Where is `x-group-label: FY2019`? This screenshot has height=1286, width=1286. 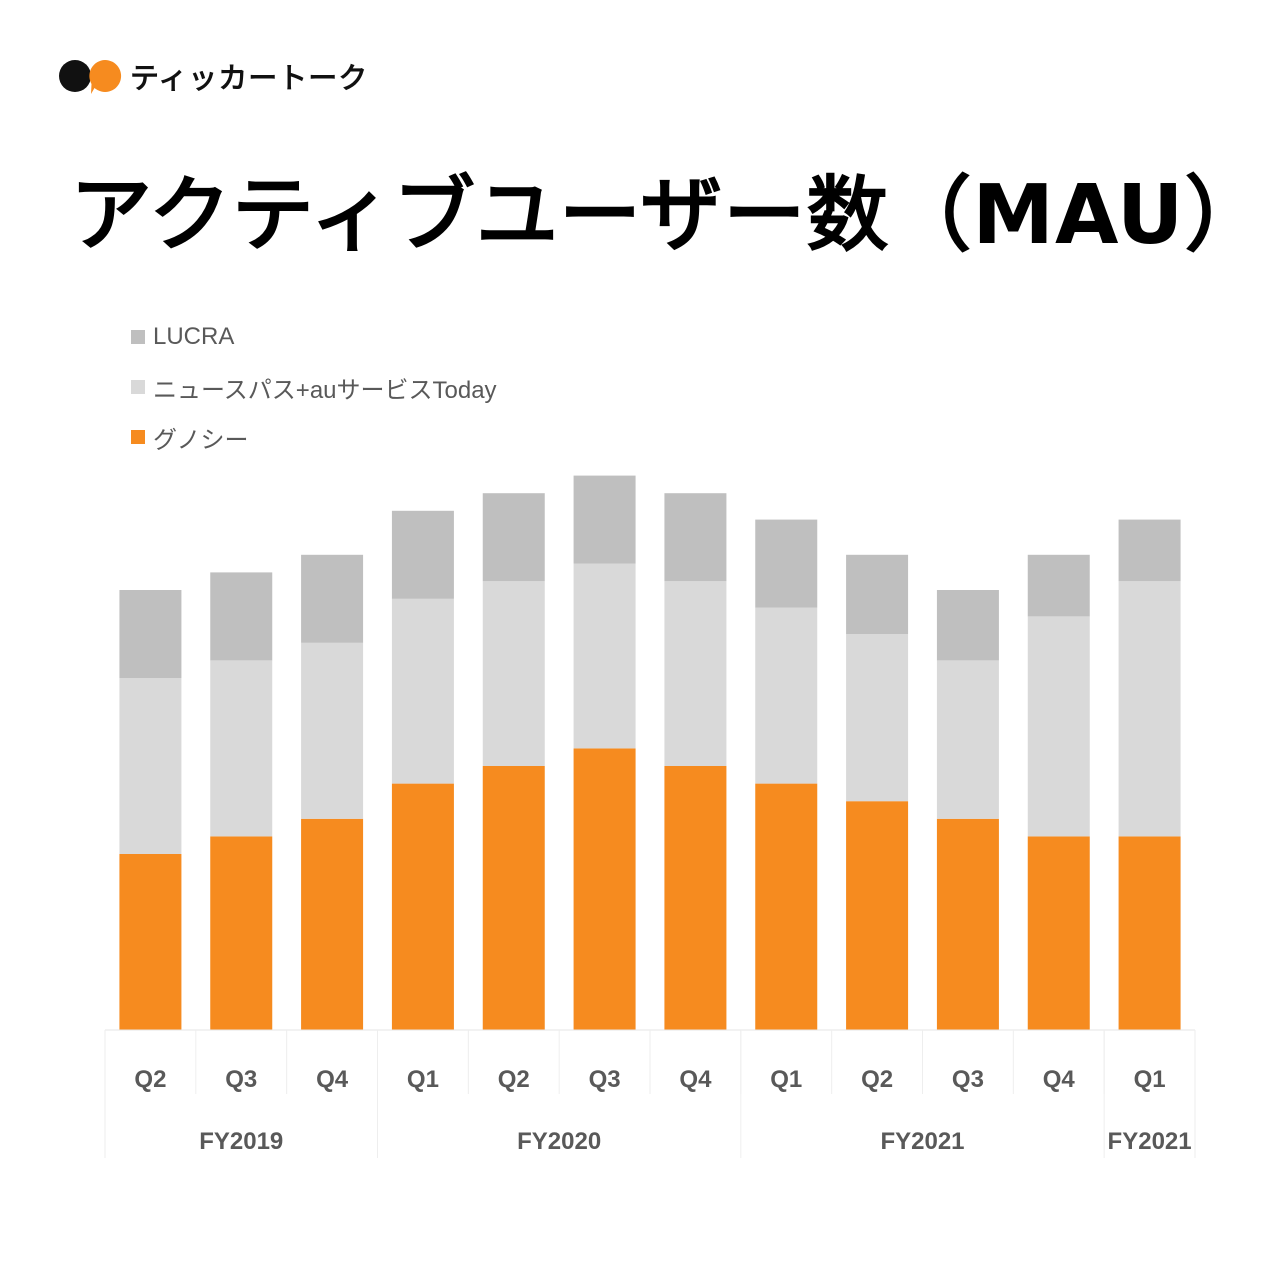 x-group-label: FY2019 is located at coordinates (241, 1141).